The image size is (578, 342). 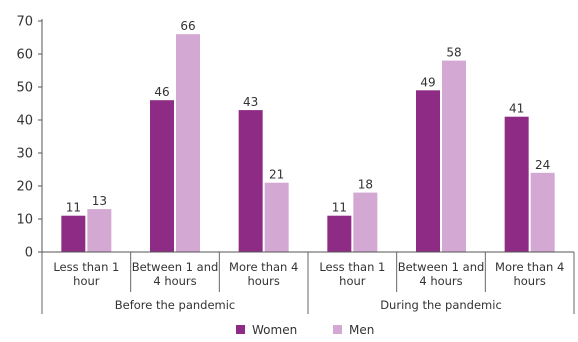 I want to click on value-label: 49, so click(x=427, y=82).